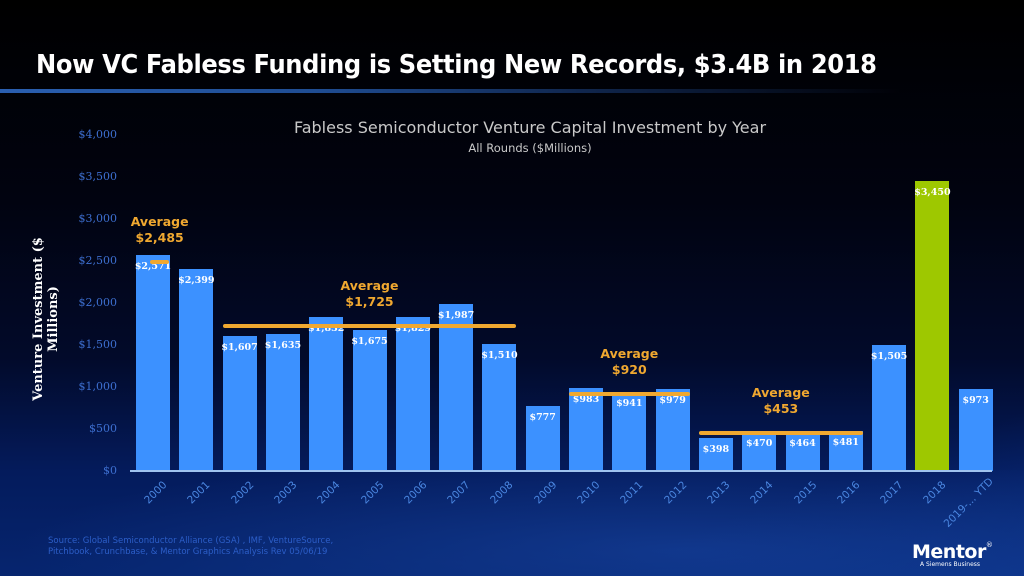 This screenshot has height=576, width=1024. Describe the element at coordinates (975, 401) in the screenshot. I see `bar-value-label: $973` at that location.